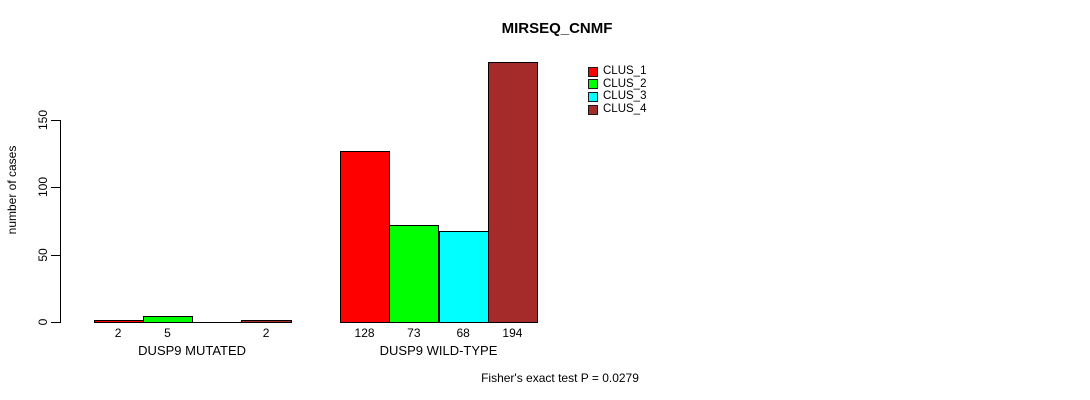 The width and height of the screenshot is (1090, 400). Describe the element at coordinates (43, 322) in the screenshot. I see `tick-label: 0` at that location.